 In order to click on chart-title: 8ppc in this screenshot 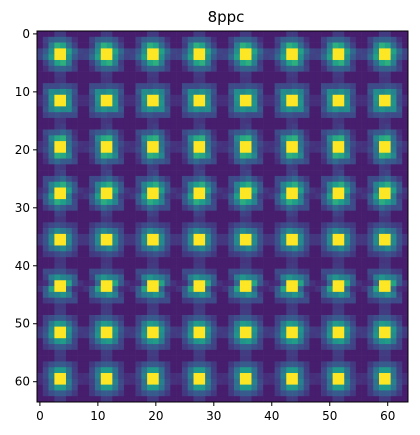, I will do `click(226, 17)`.